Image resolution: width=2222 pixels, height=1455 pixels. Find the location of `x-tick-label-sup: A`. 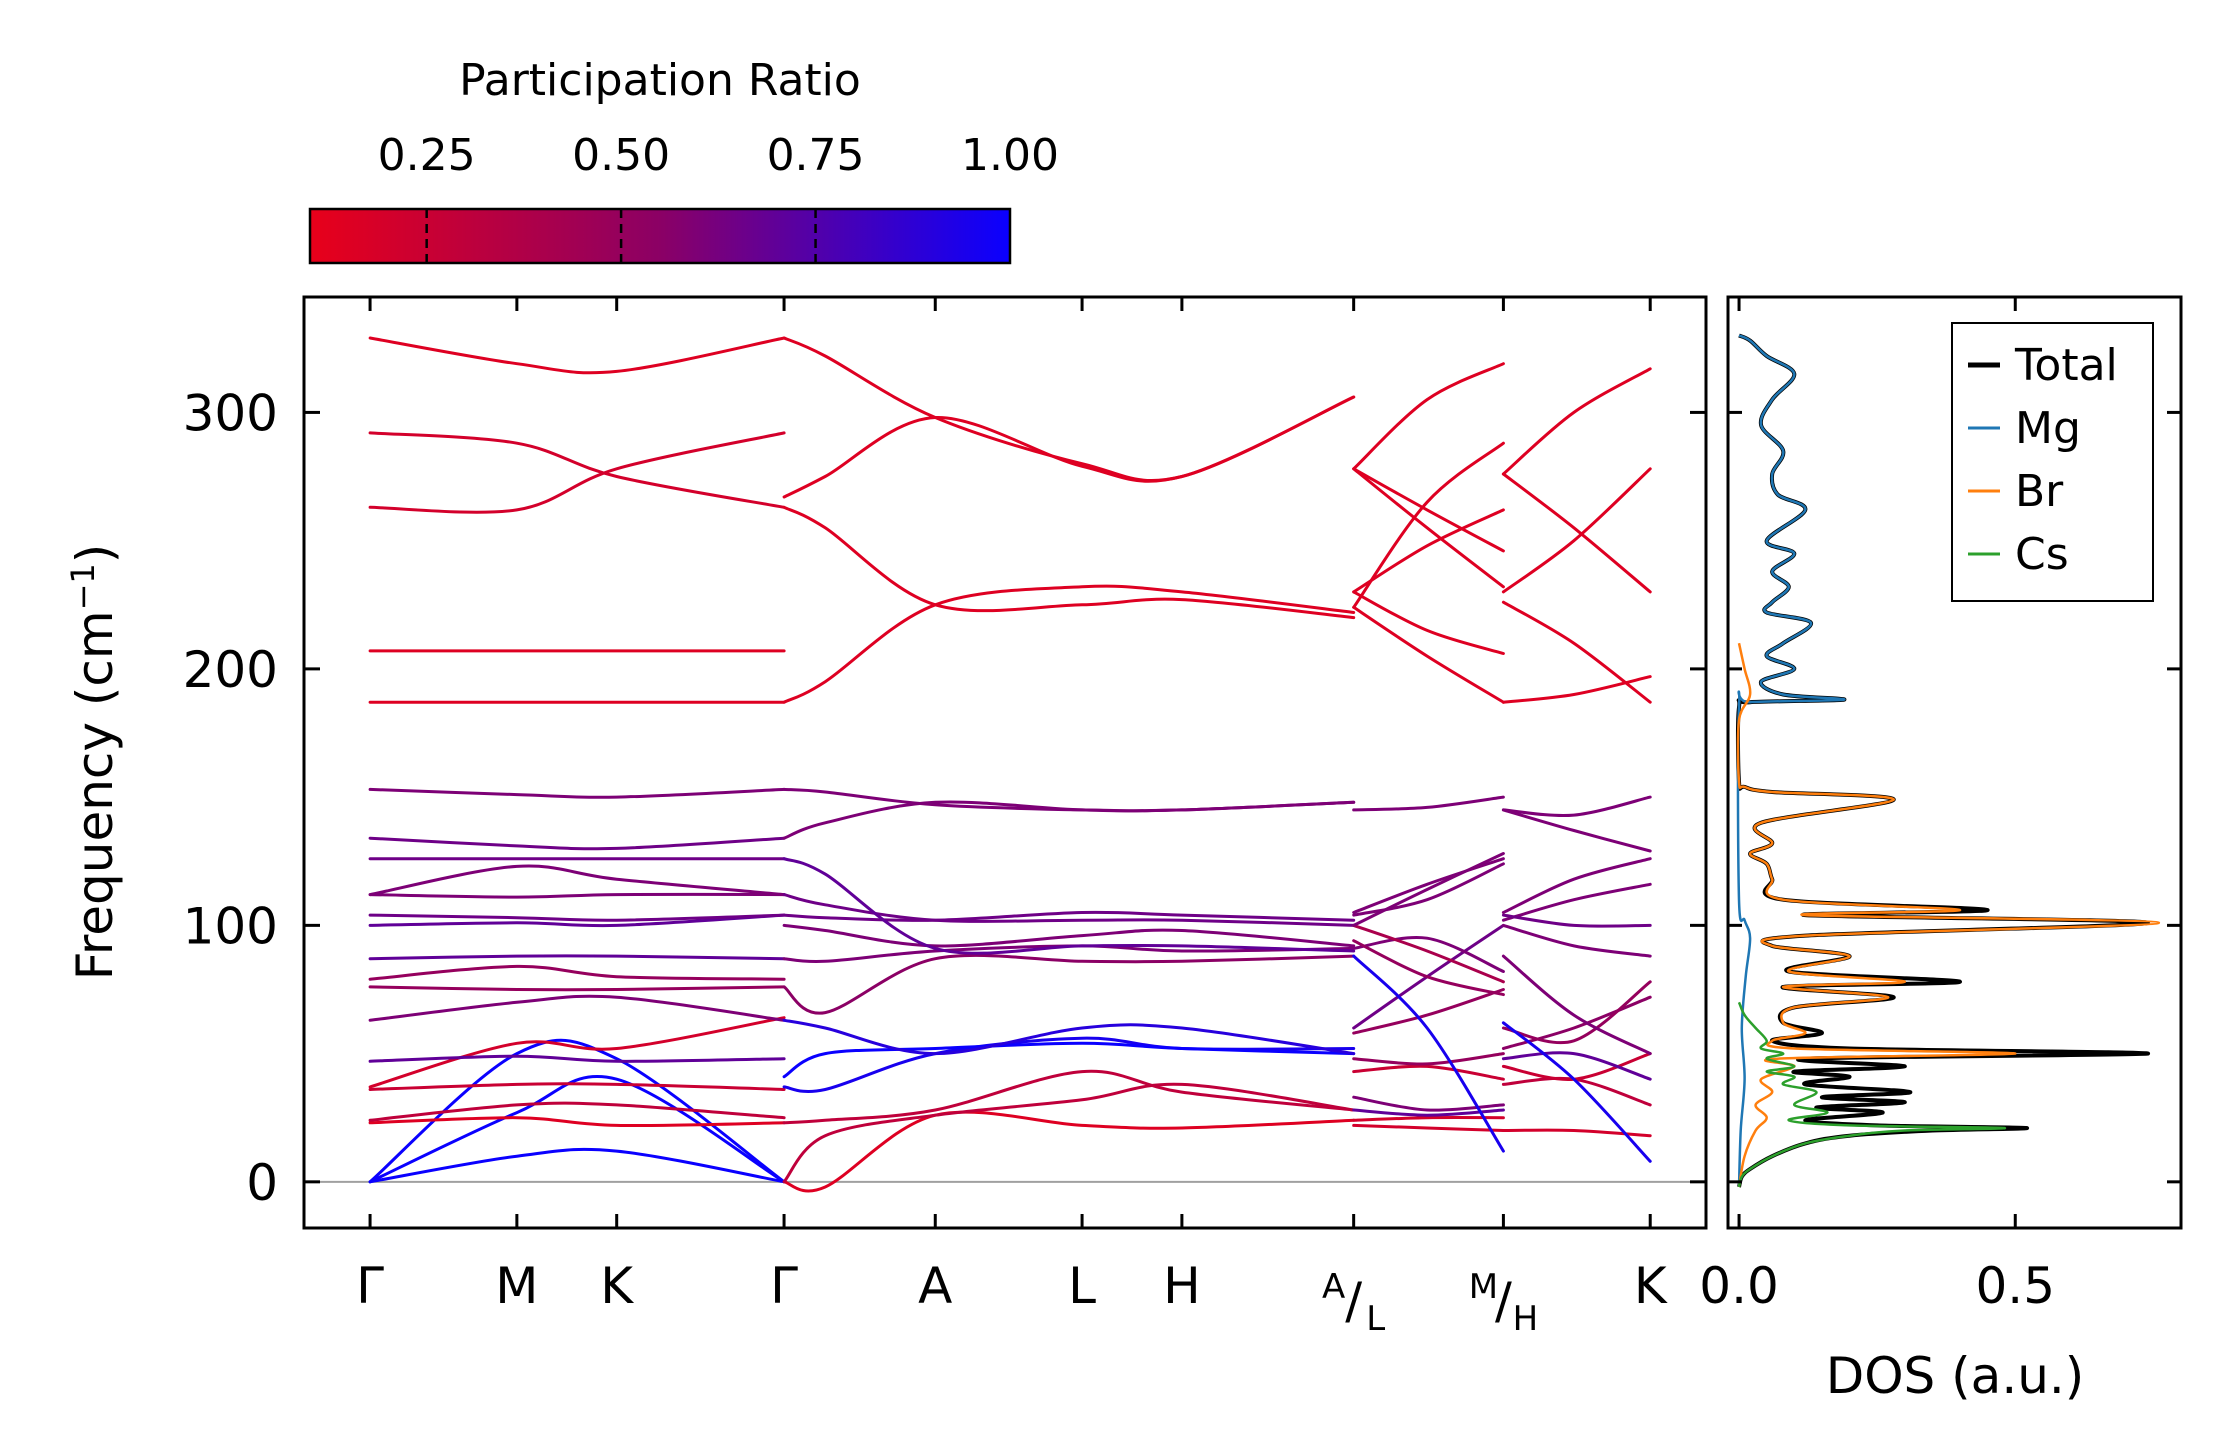

x-tick-label-sup: A is located at coordinates (1333, 1287).